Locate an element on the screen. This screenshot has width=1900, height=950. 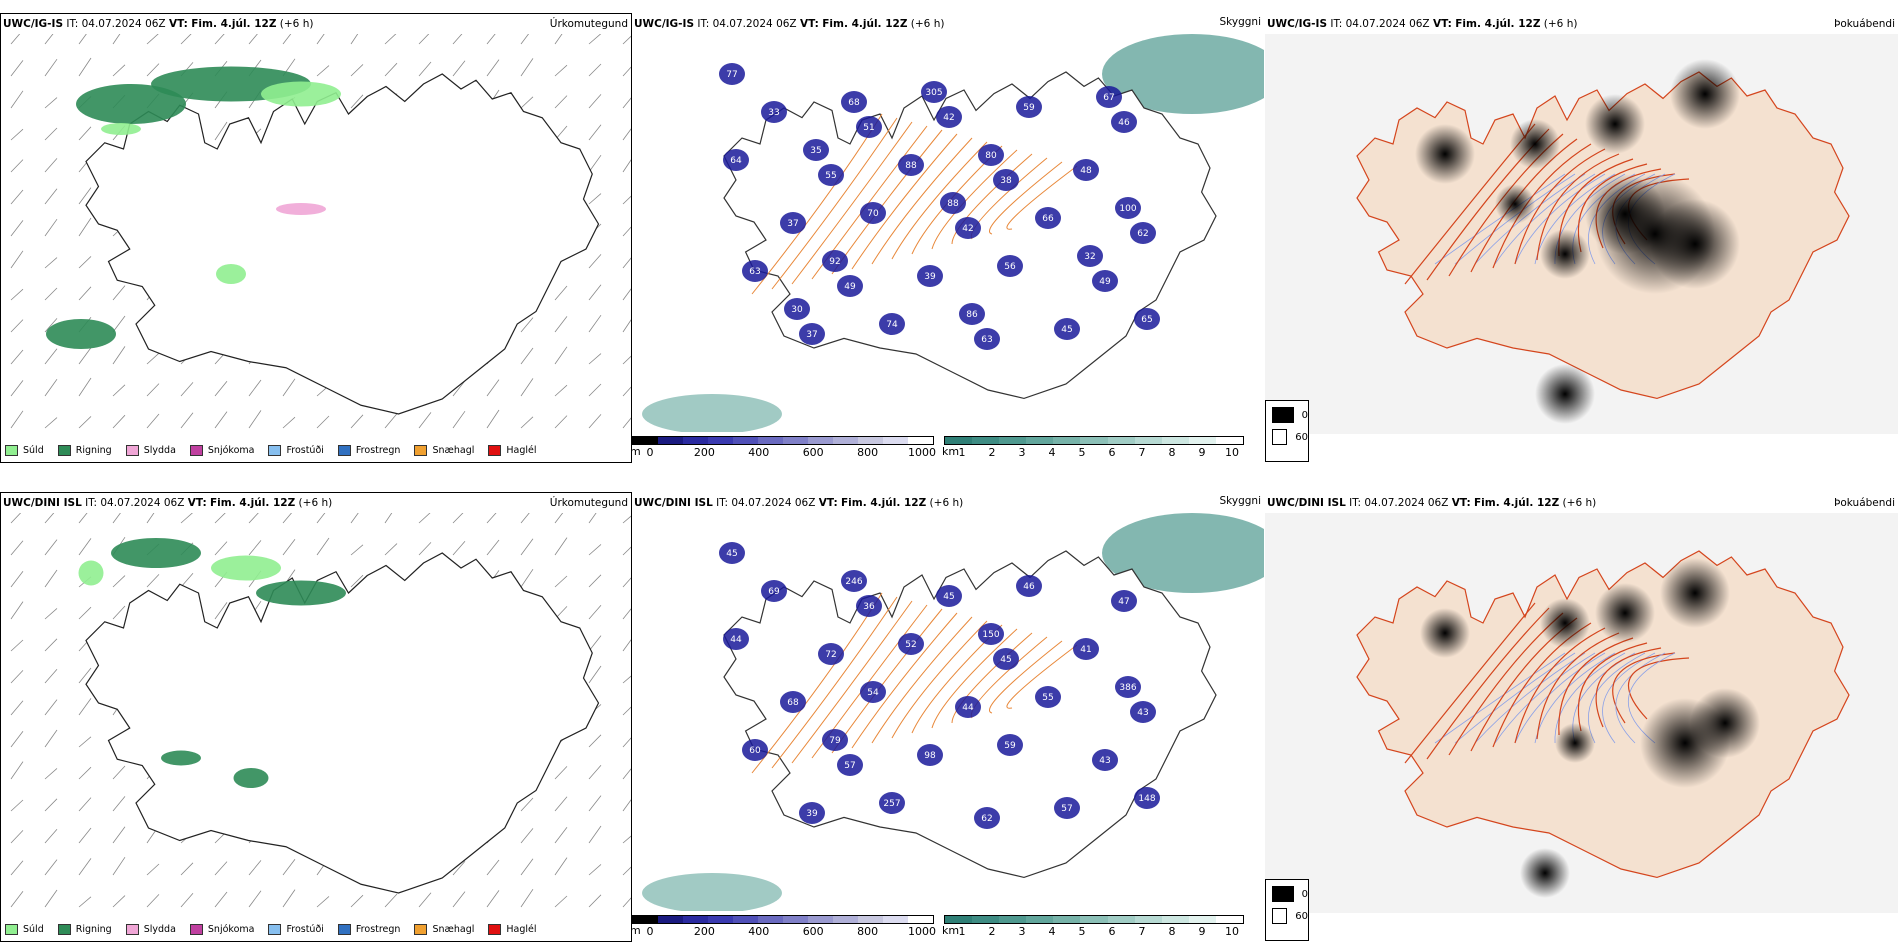
scale-tick-label: 0 is located at coordinates (650, 931).